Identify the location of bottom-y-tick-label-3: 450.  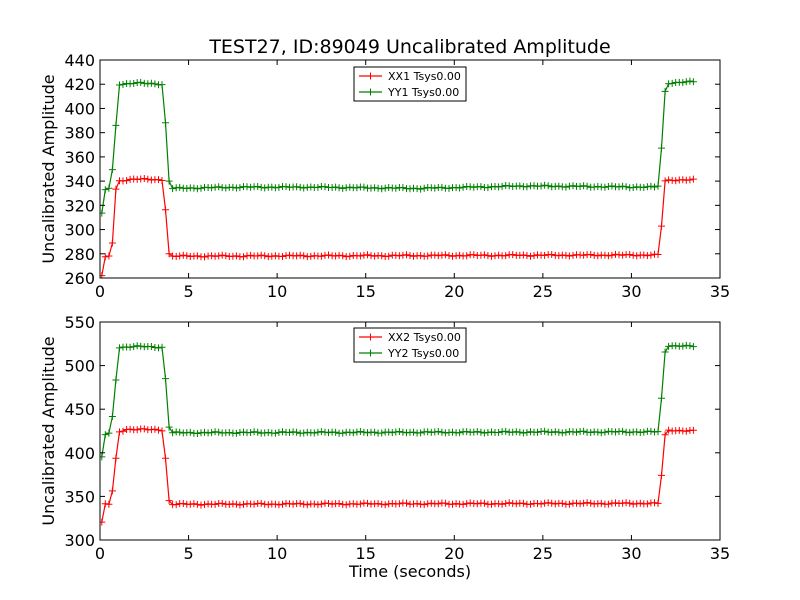
(79, 409).